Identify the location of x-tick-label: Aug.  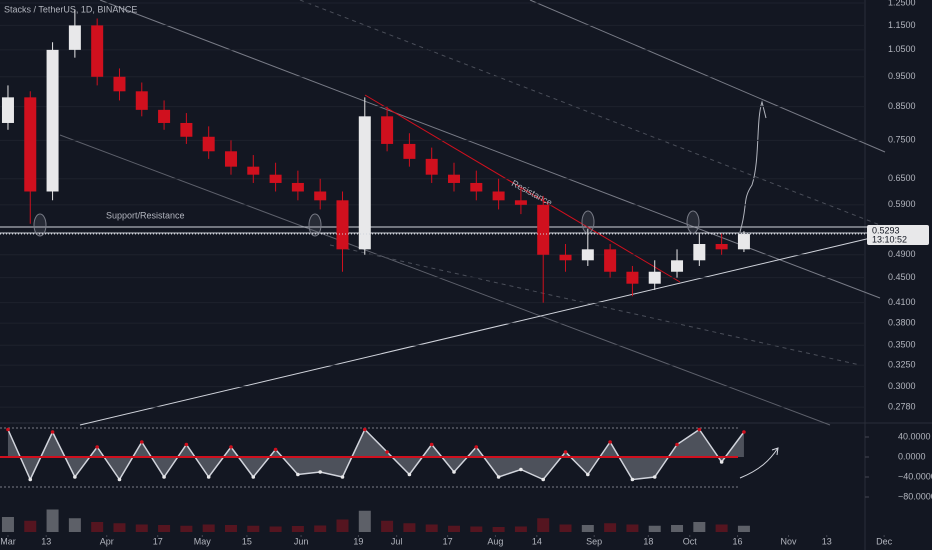
(495, 541).